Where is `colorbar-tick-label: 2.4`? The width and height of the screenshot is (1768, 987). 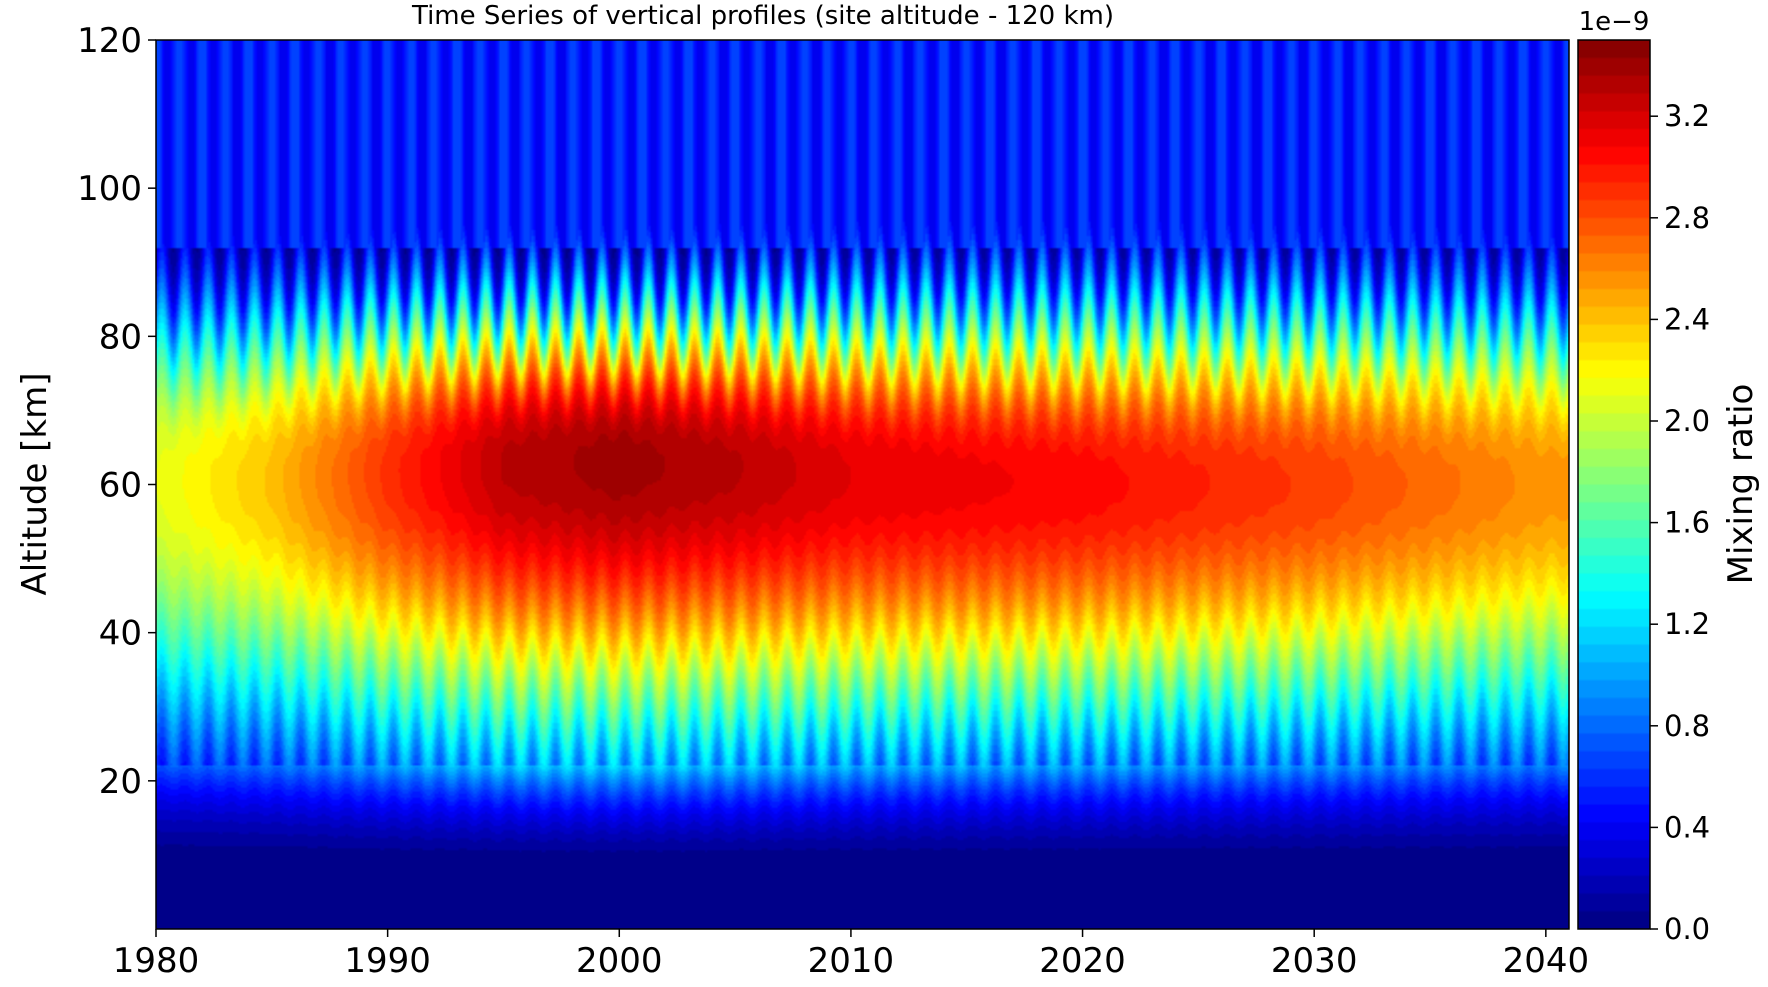
colorbar-tick-label: 2.4 is located at coordinates (1687, 319).